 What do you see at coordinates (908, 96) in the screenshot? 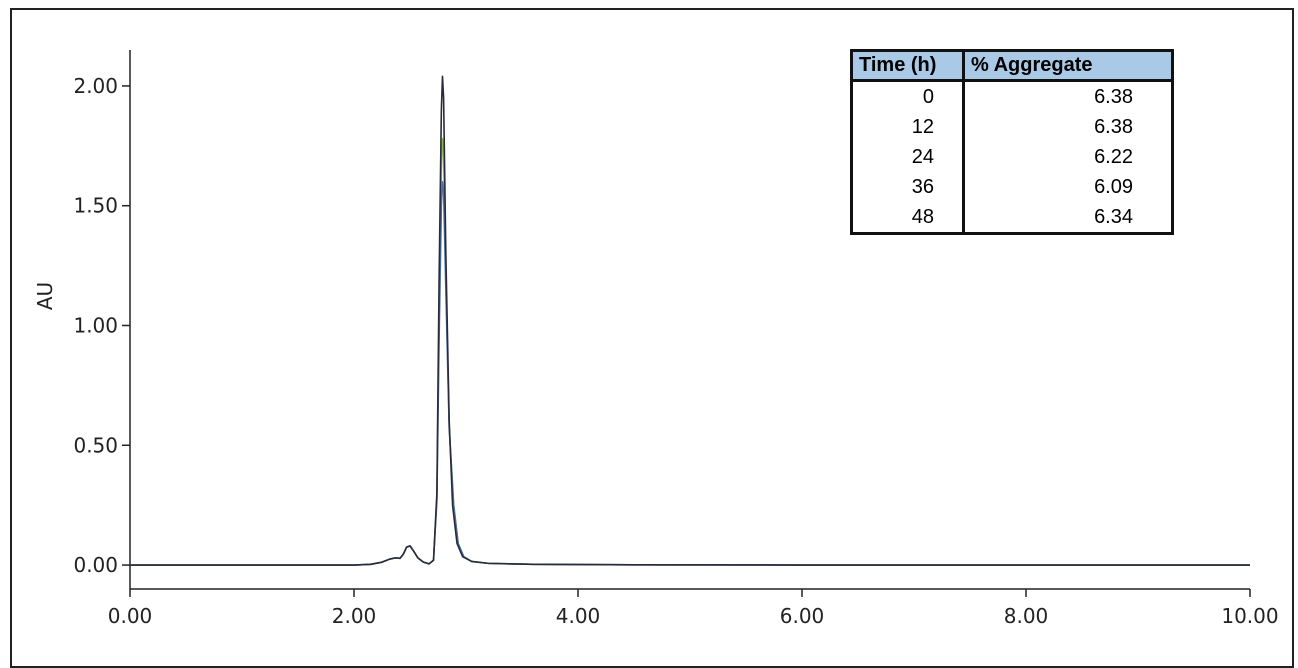
I see `cell-time: 0` at bounding box center [908, 96].